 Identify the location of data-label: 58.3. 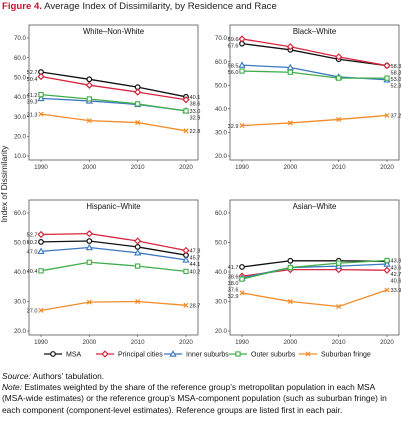
(396, 67).